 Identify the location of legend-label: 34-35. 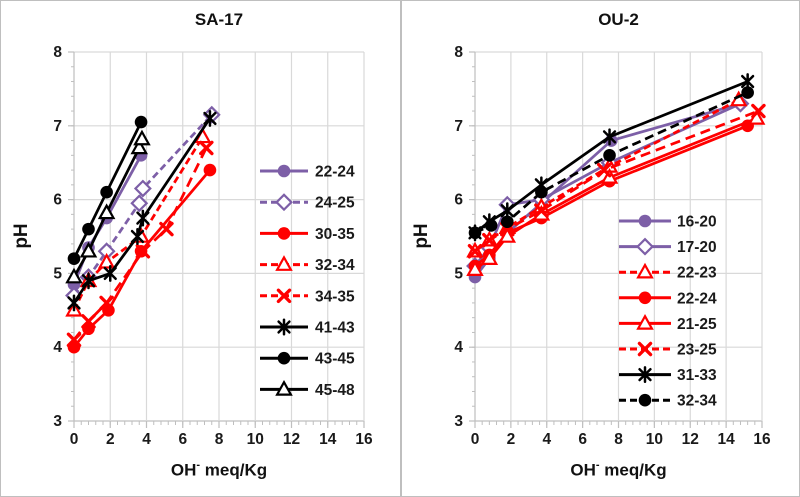
(335, 296).